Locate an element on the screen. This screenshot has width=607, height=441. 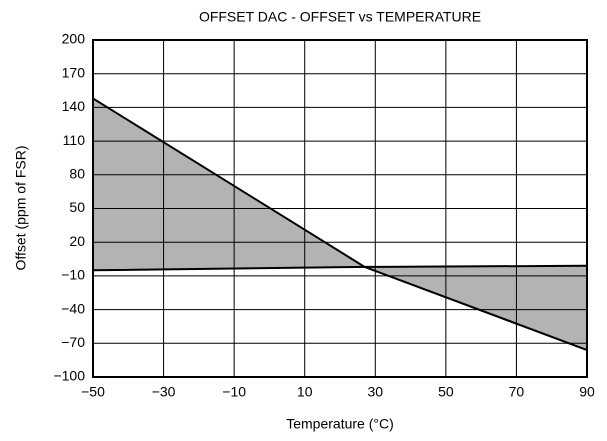
y-tick-label: 50 is located at coordinates (77, 207).